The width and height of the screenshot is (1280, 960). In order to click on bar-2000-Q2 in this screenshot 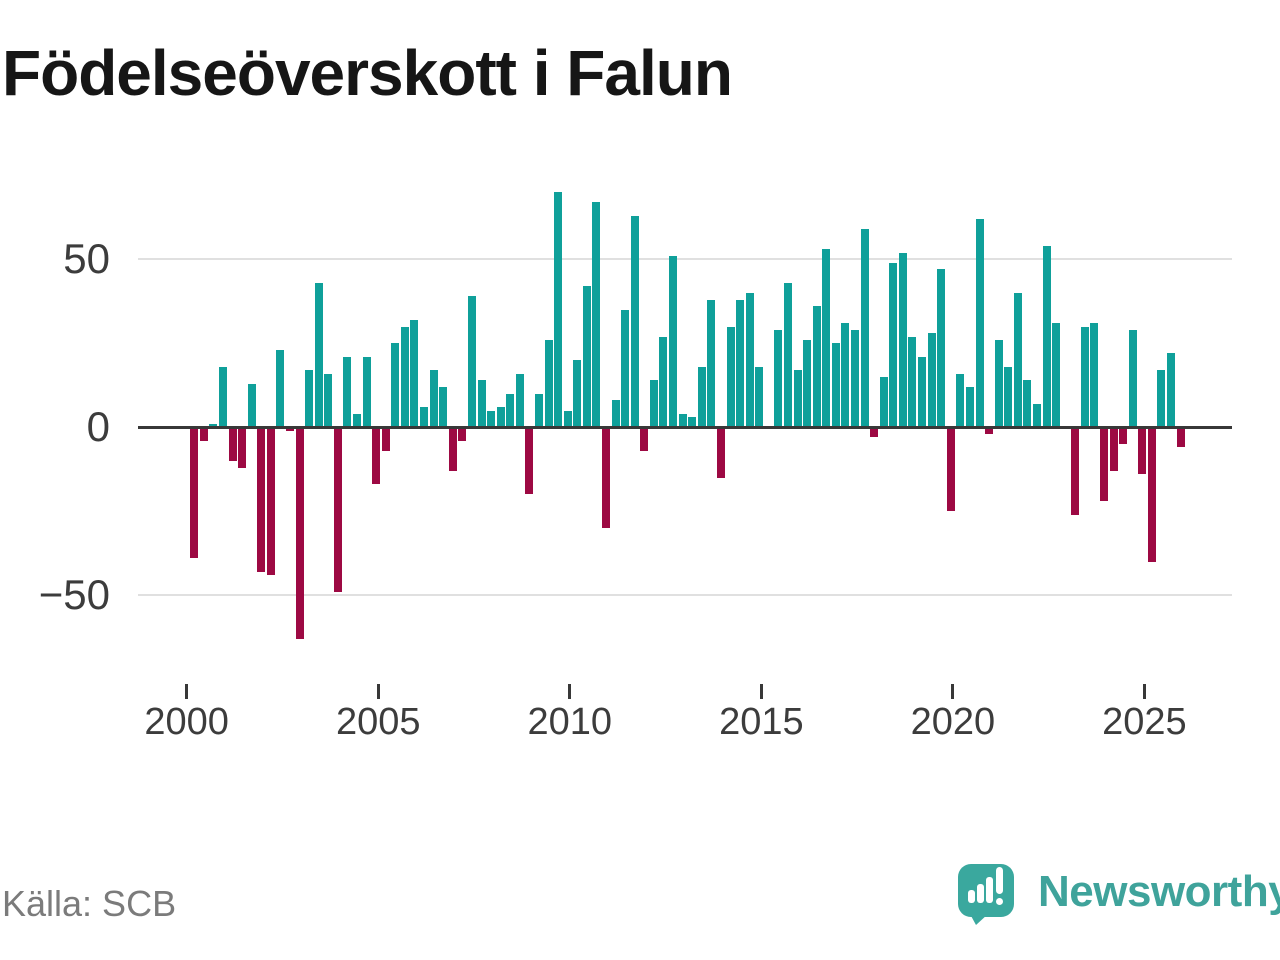, I will do `click(203, 434)`.